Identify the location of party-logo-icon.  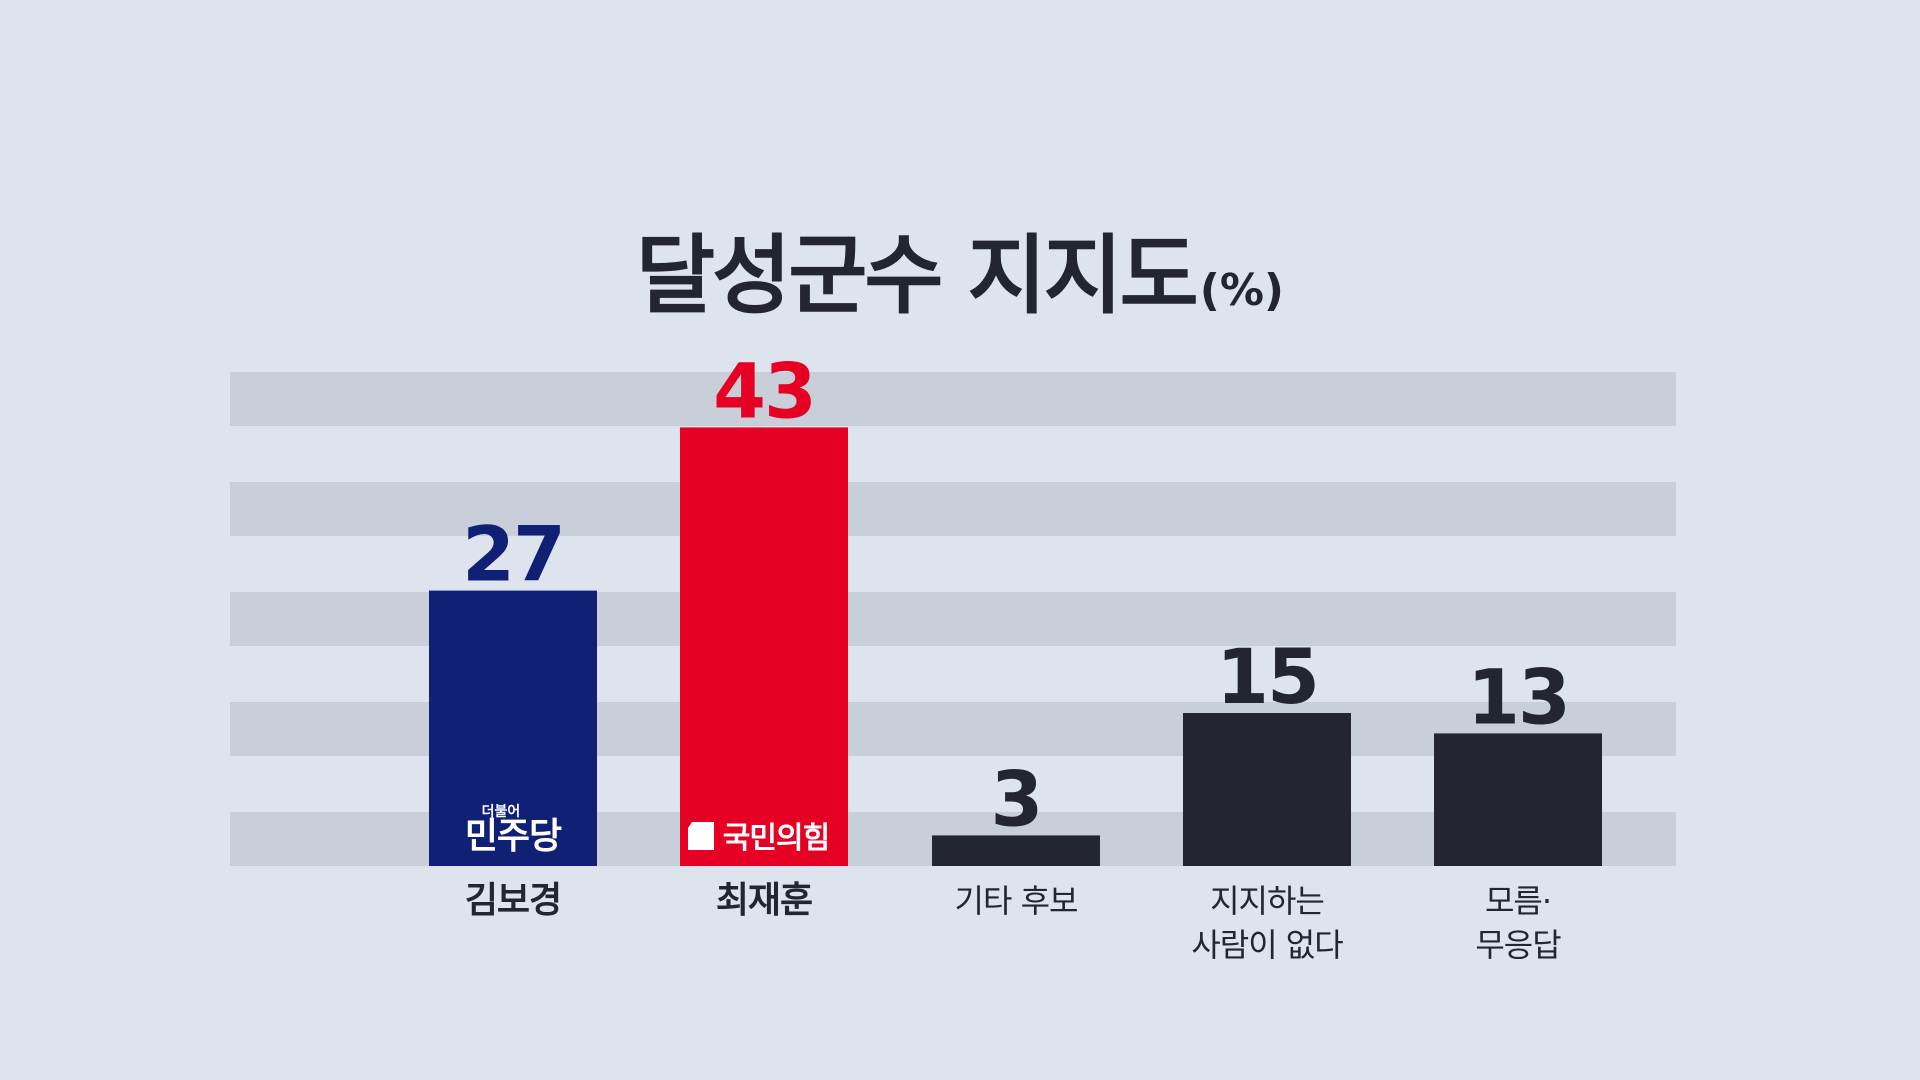
(701, 836).